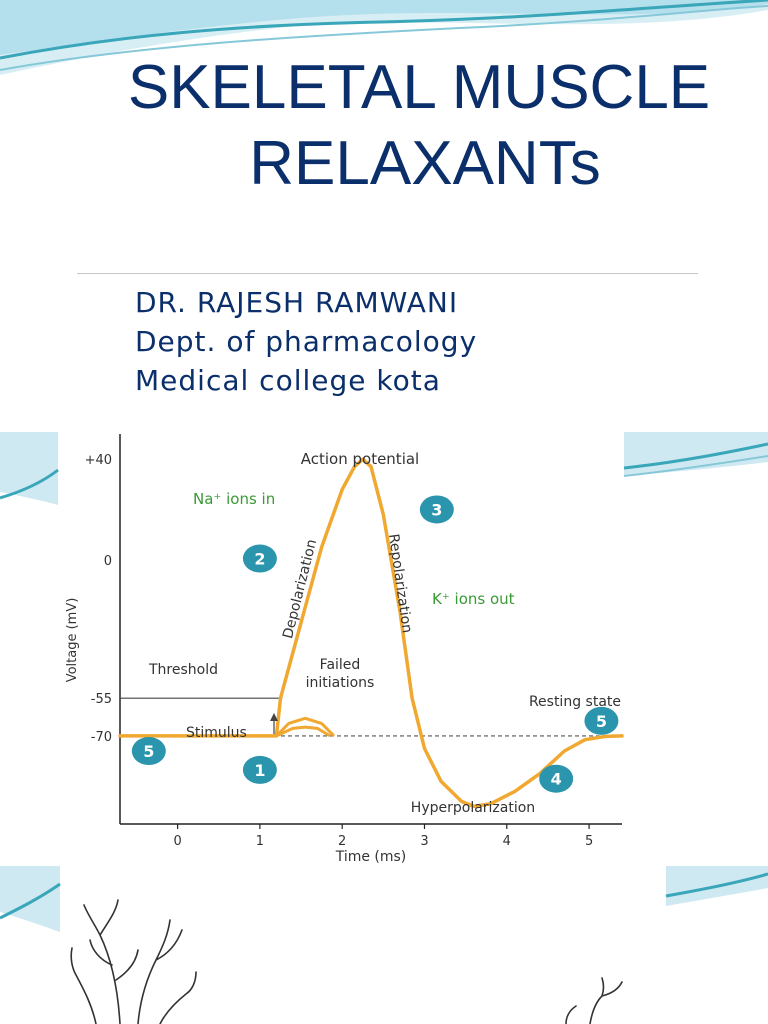 The width and height of the screenshot is (768, 1024). Describe the element at coordinates (387, 273) in the screenshot. I see `divider` at that location.